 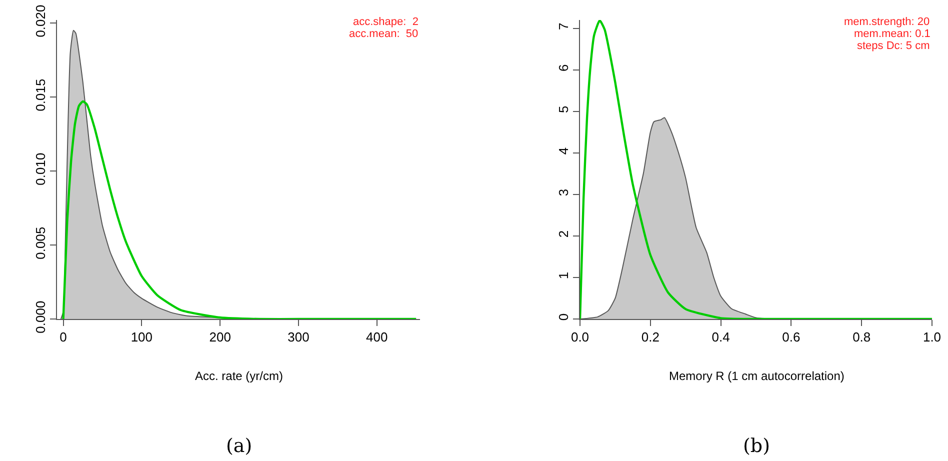 What do you see at coordinates (40, 21) in the screenshot?
I see `y-tick-label: 0.020` at bounding box center [40, 21].